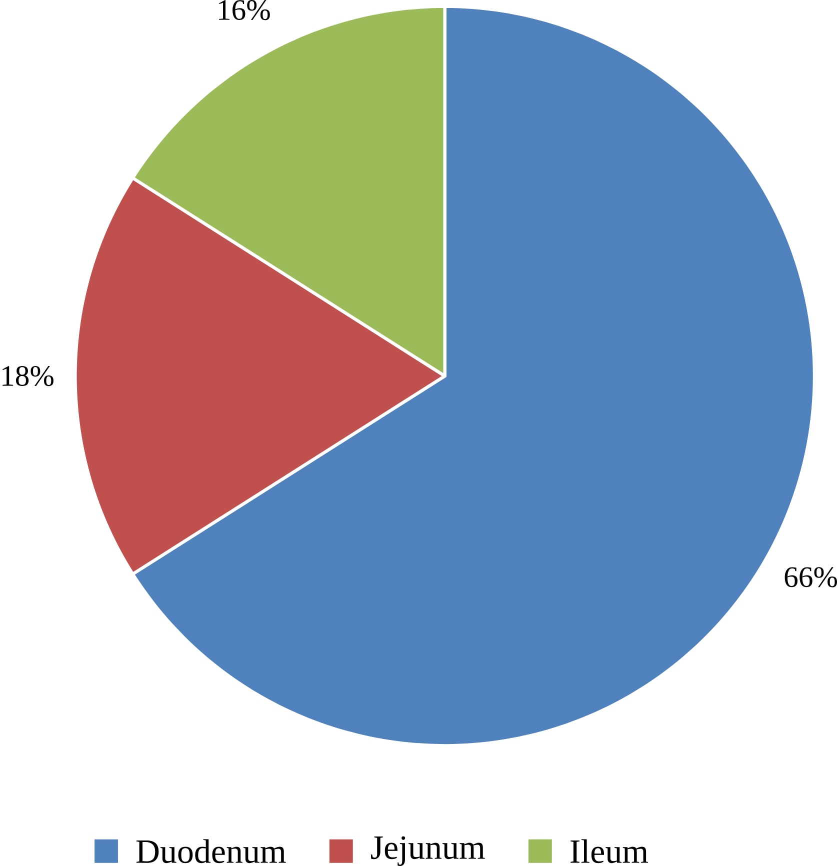  I want to click on data-label: 16%, so click(244, 10).